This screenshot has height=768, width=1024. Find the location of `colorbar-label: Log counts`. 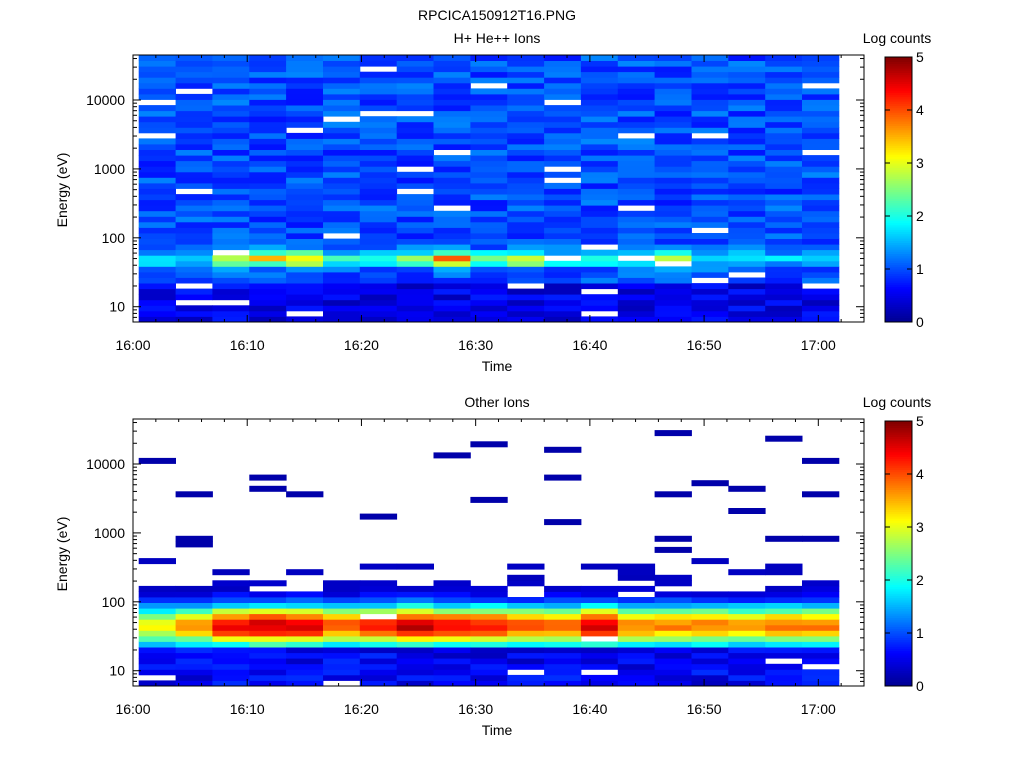

colorbar-label: Log counts is located at coordinates (897, 402).